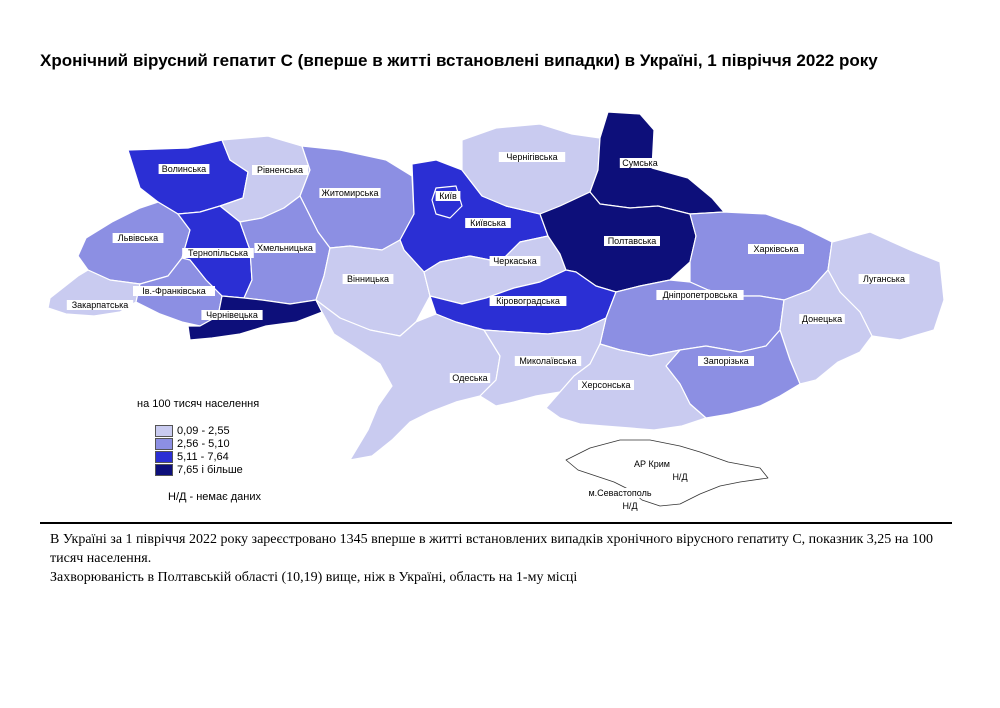 The width and height of the screenshot is (1000, 708). I want to click on region-label: Тернопільська, so click(218, 253).